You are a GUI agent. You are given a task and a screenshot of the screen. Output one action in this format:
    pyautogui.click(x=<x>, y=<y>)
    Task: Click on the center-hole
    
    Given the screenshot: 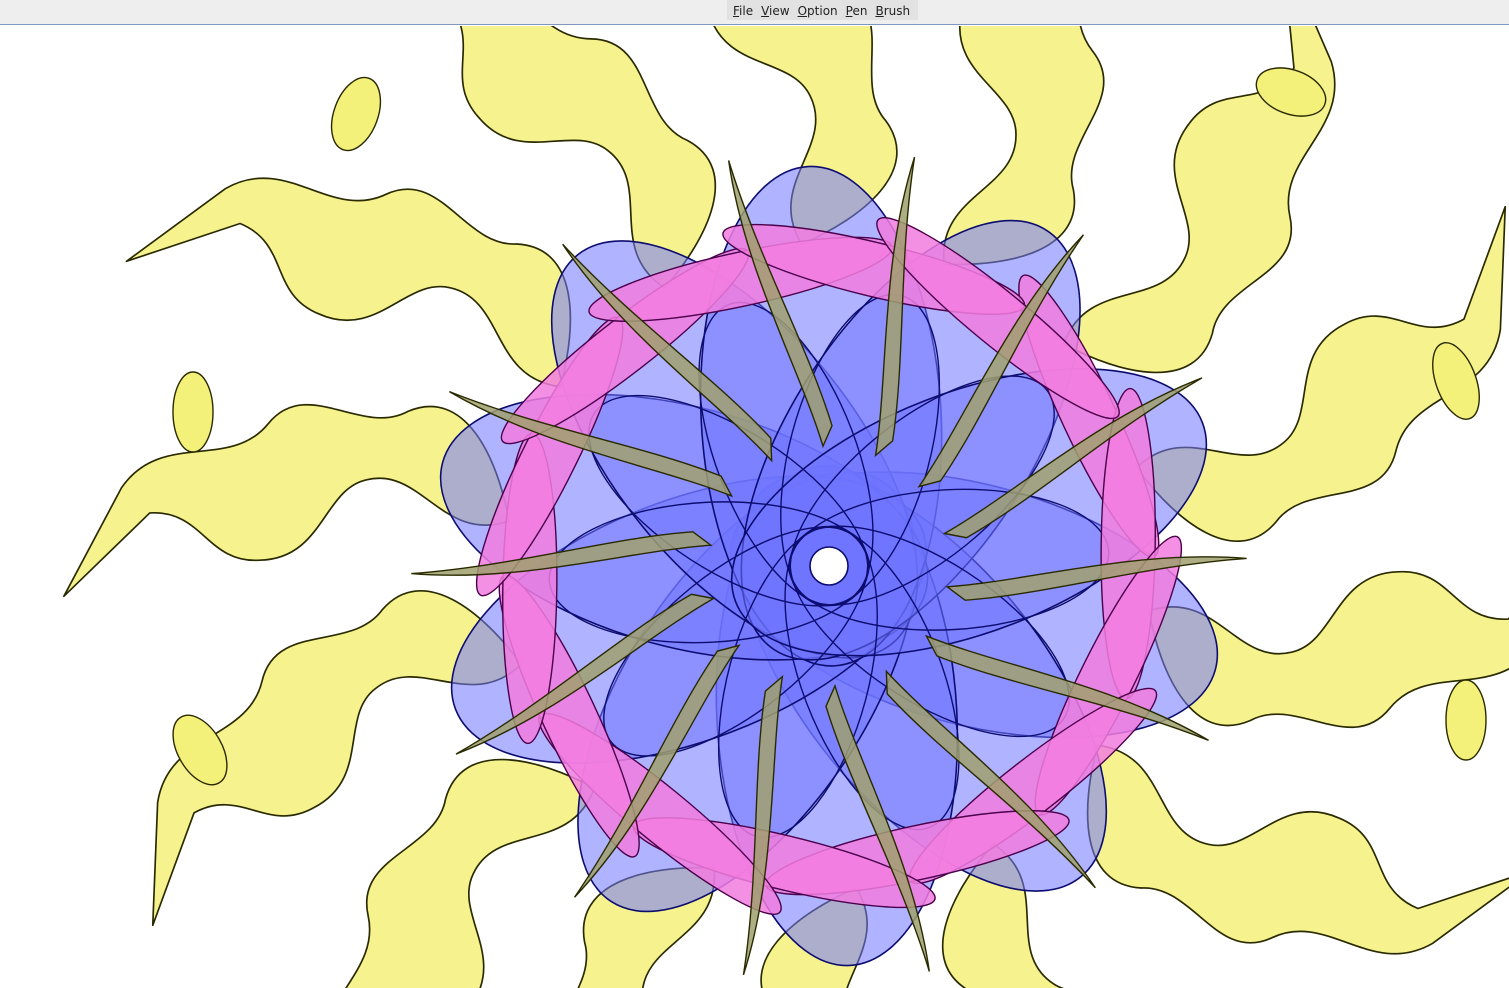 What is the action you would take?
    pyautogui.click(x=829, y=566)
    